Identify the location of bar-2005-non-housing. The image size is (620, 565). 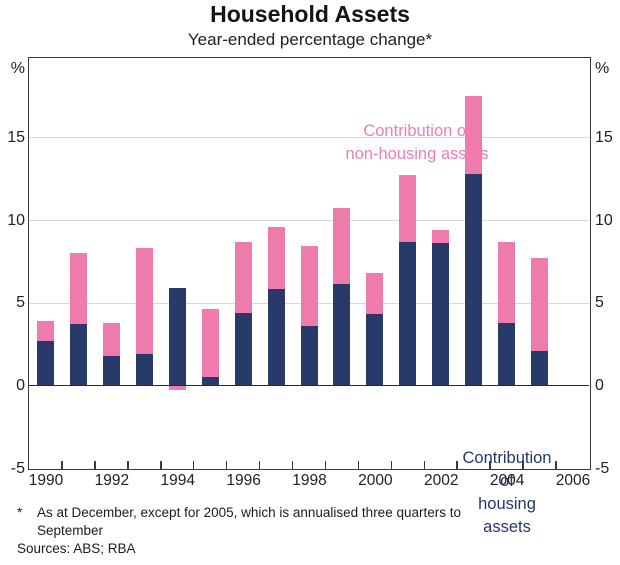
(540, 304).